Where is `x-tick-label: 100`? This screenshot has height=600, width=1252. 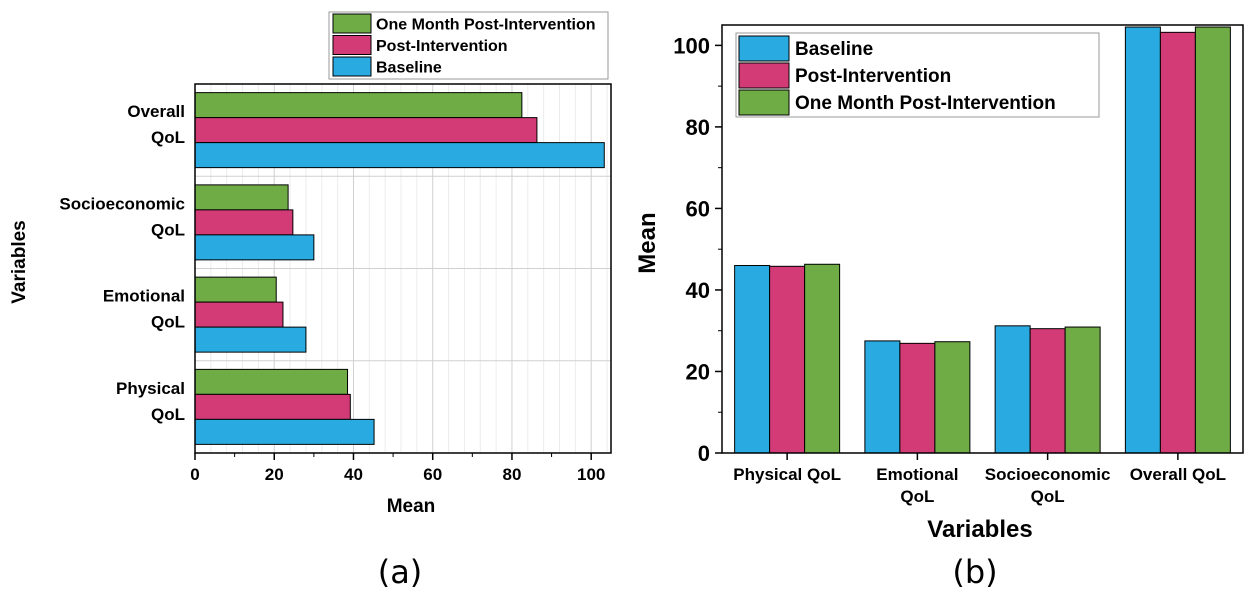 x-tick-label: 100 is located at coordinates (591, 474).